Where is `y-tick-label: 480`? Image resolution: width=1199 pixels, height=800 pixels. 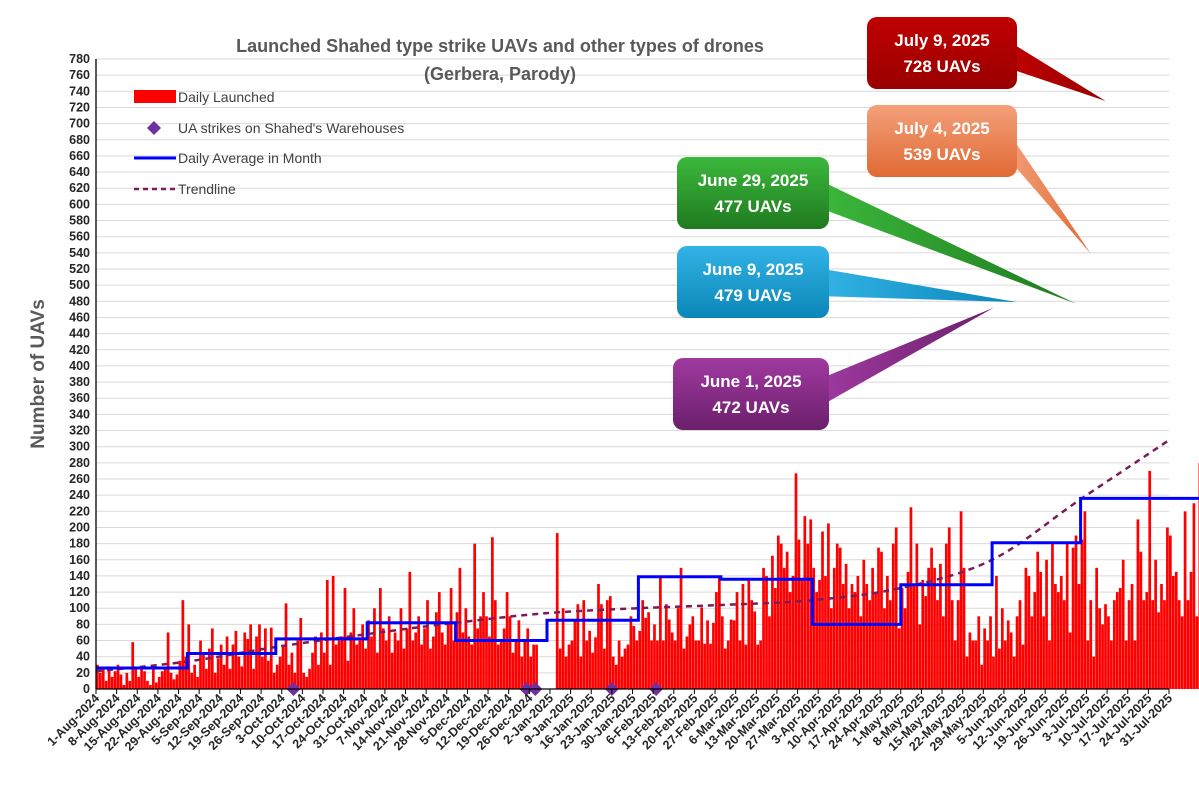 y-tick-label: 480 is located at coordinates (79, 301).